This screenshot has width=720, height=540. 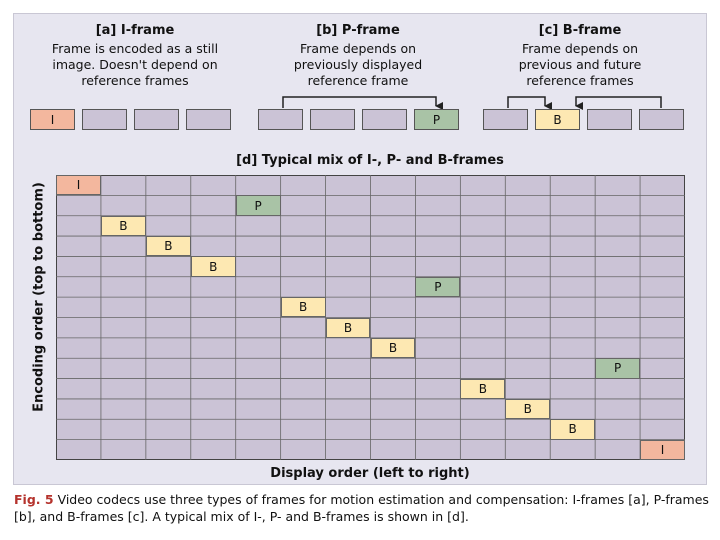 I want to click on grid-title: [d] Typical mix of I-, P- and B-frames, so click(x=370, y=160).